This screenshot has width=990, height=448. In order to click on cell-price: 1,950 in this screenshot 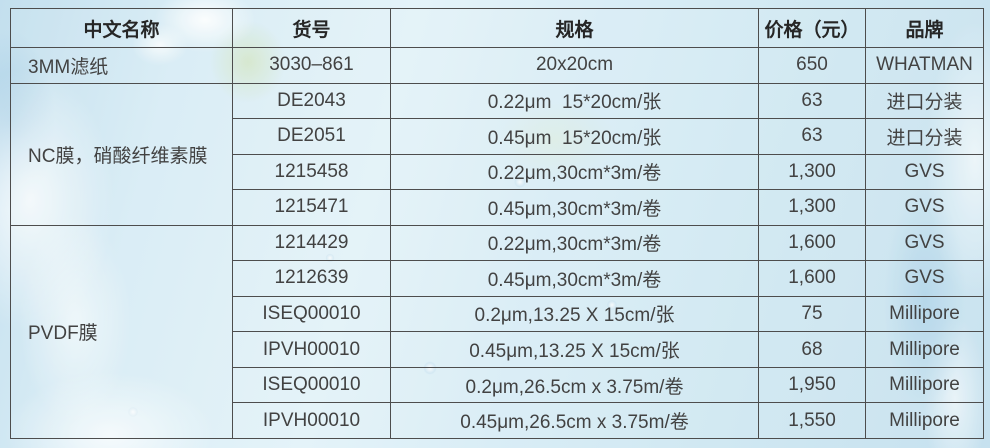, I will do `click(812, 385)`.